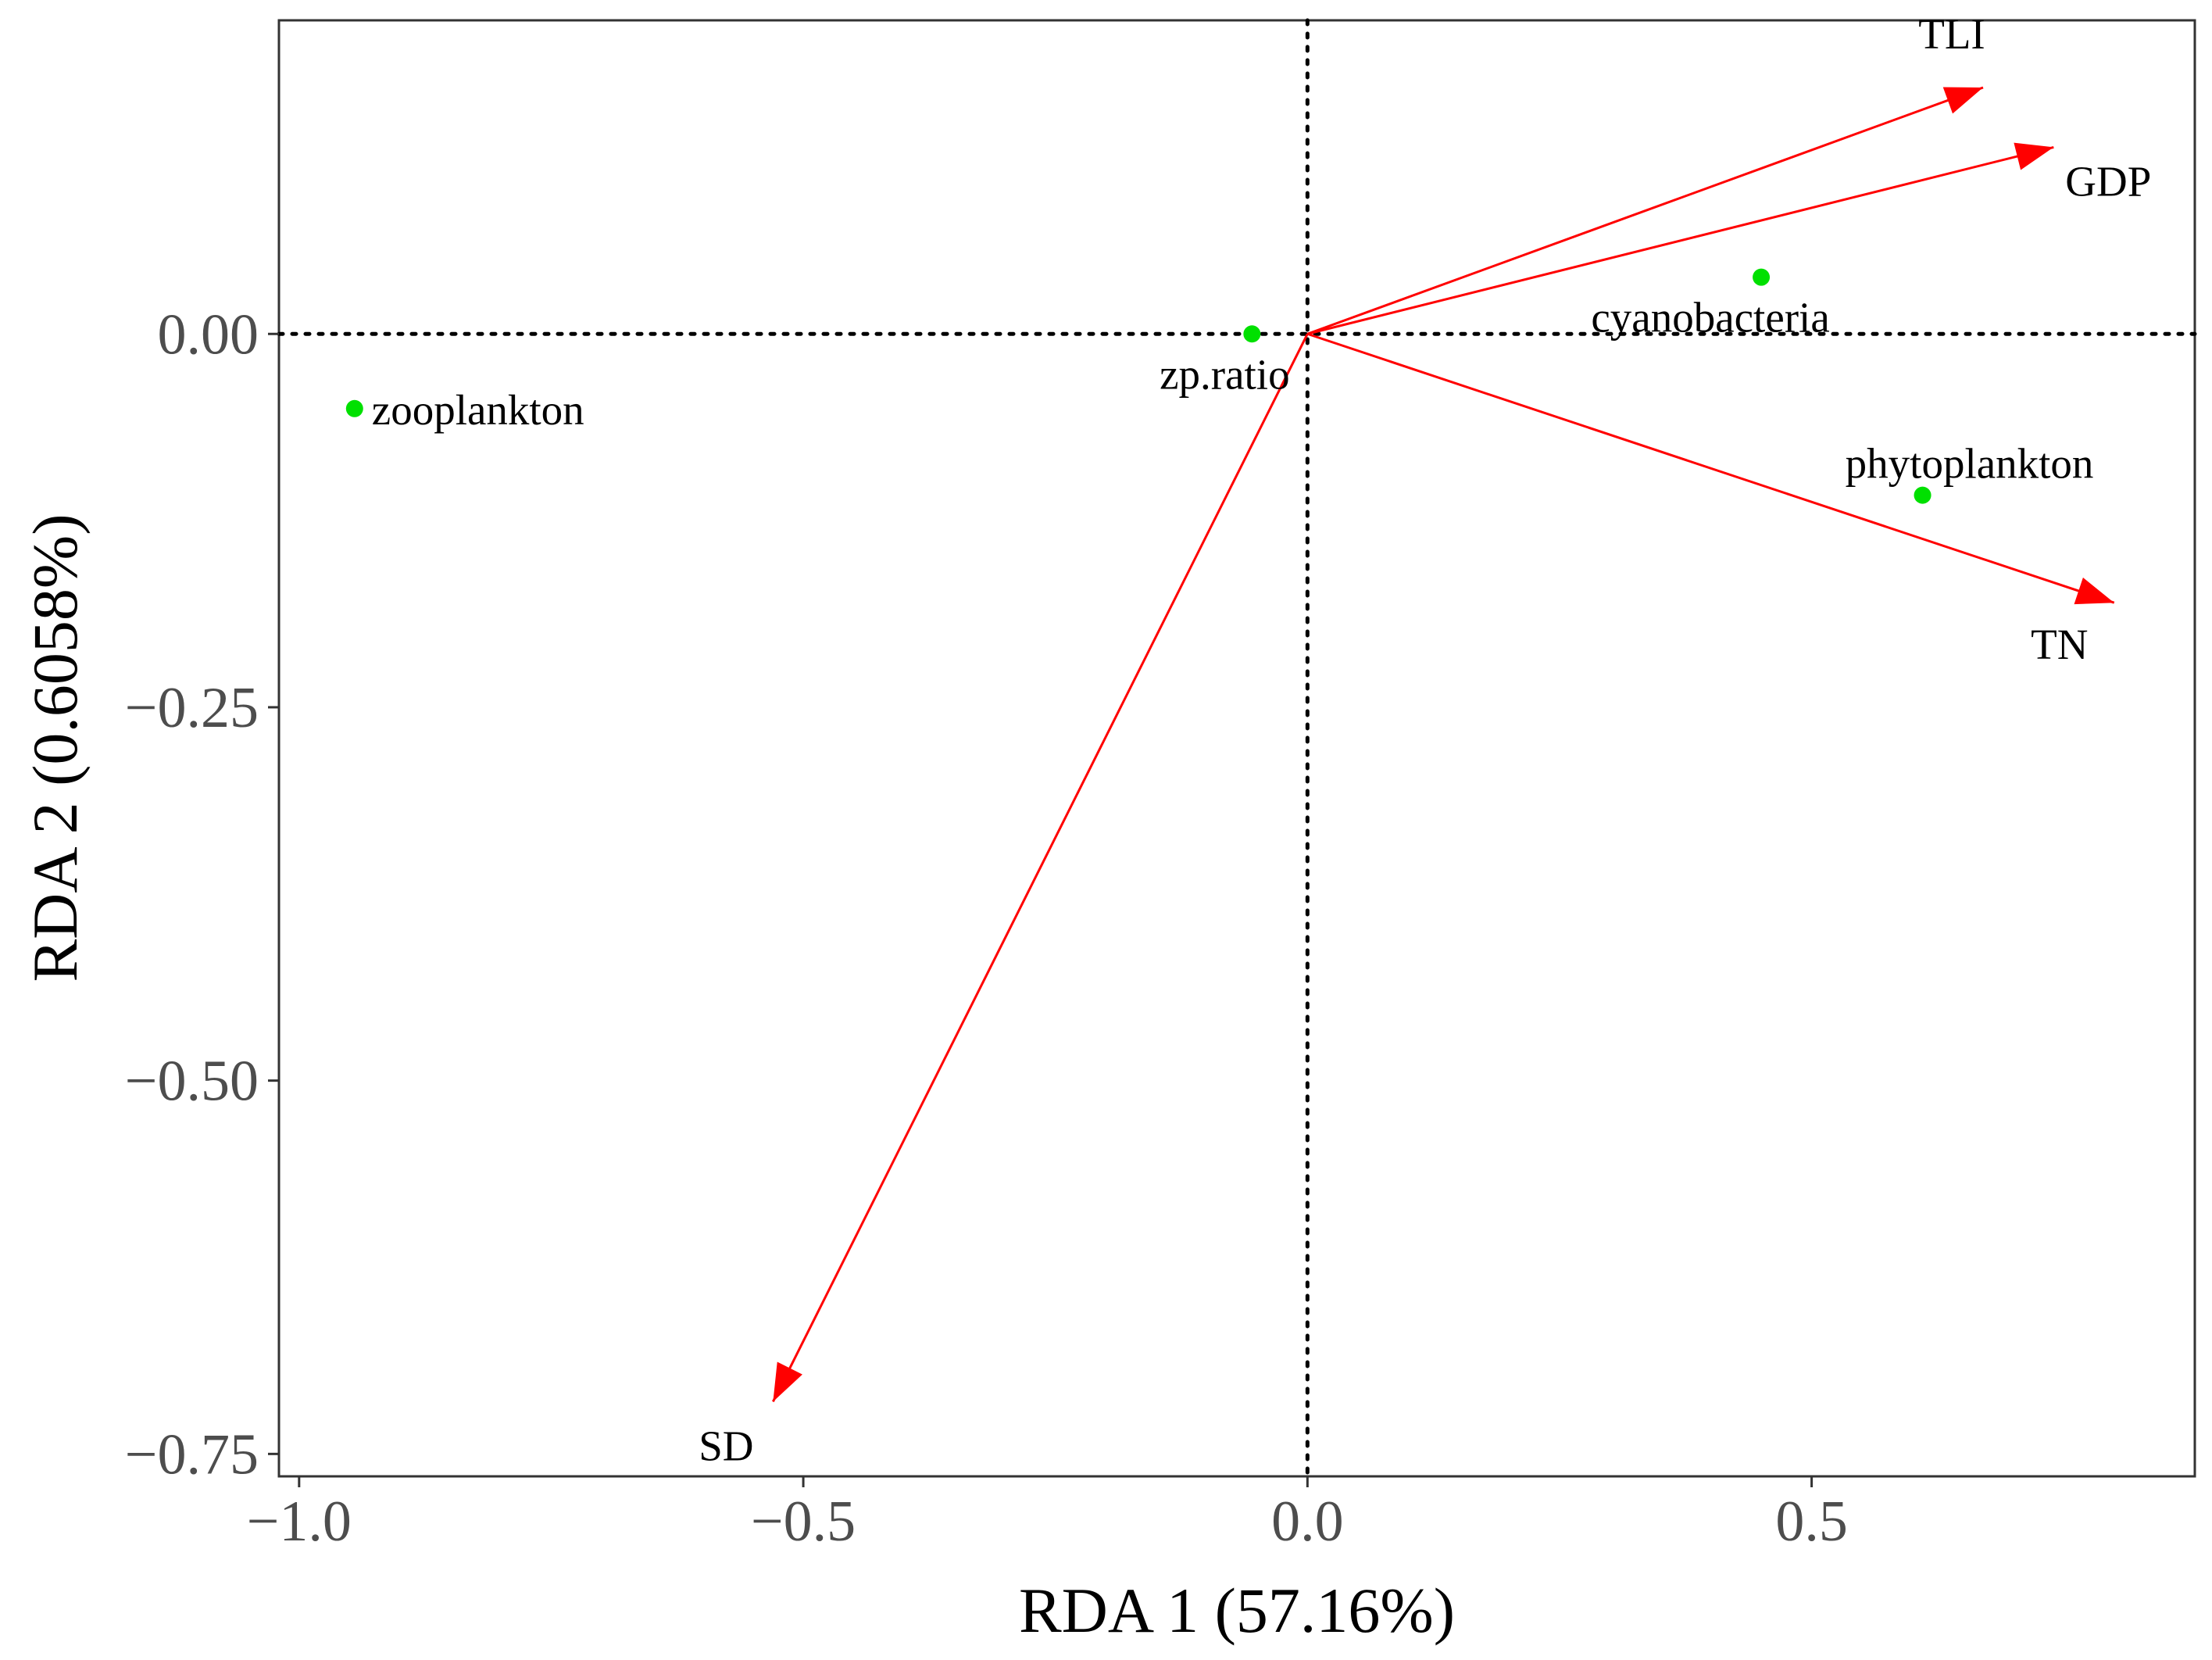 The width and height of the screenshot is (2212, 1660). I want to click on point-label-zooplankton: zooplankton, so click(478, 410).